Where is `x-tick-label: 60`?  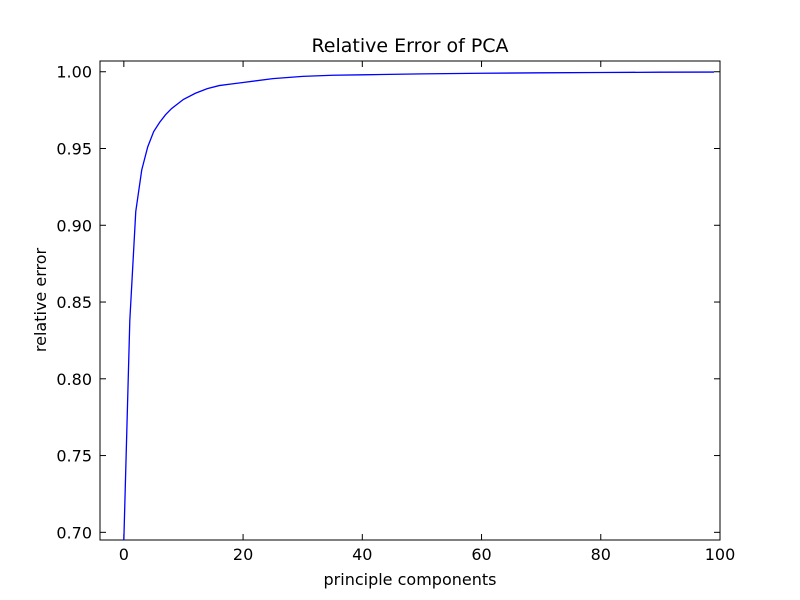 x-tick-label: 60 is located at coordinates (481, 554).